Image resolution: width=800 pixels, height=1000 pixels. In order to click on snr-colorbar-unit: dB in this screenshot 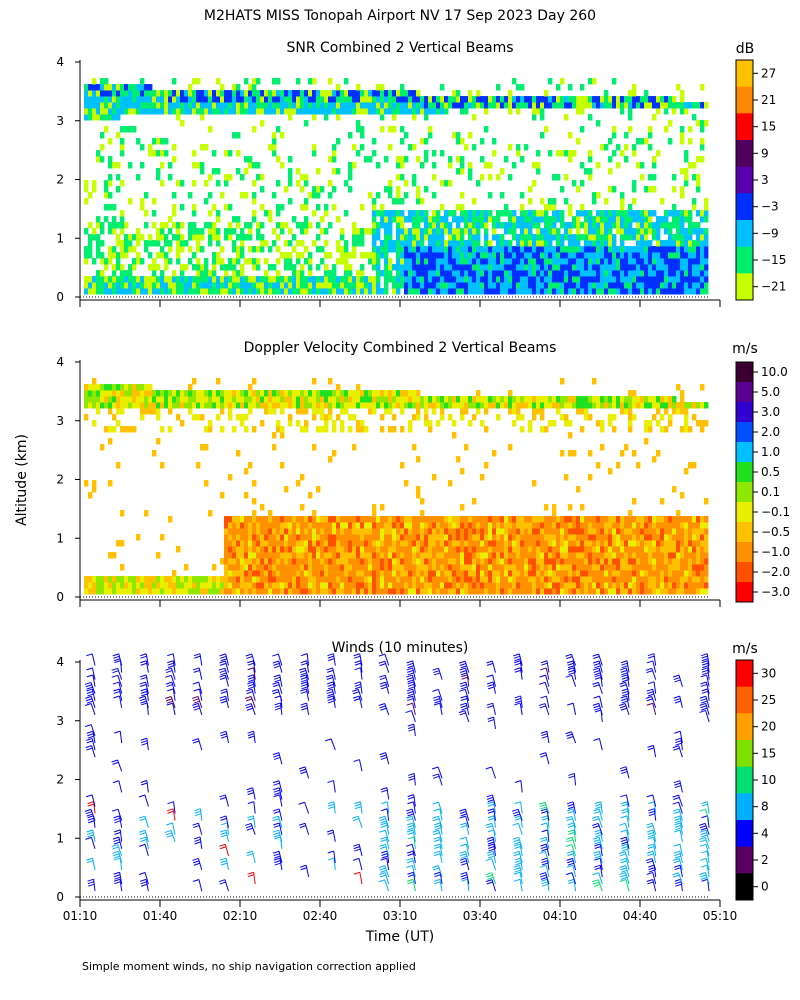, I will do `click(745, 49)`.